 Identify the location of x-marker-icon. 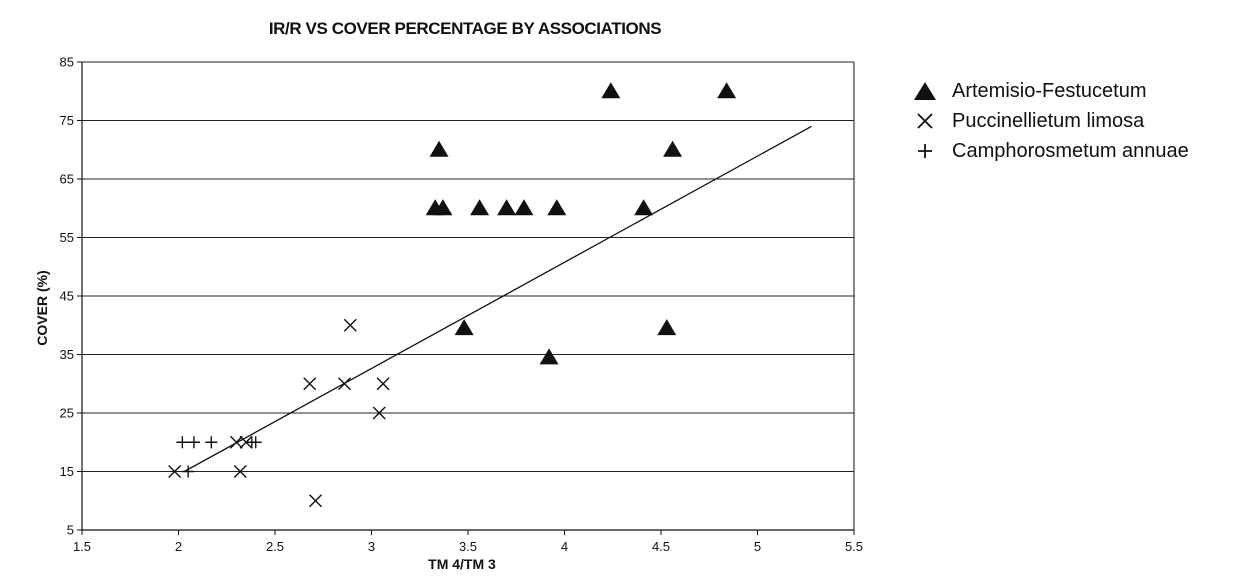
(925, 121).